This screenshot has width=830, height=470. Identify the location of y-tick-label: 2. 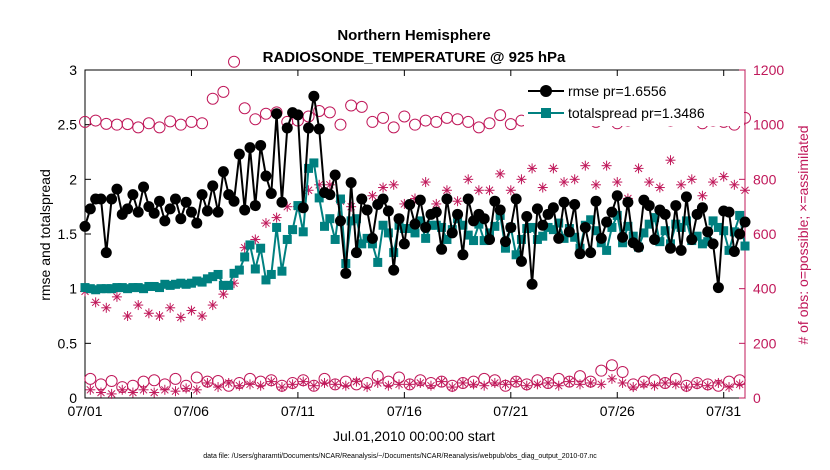
(73, 179).